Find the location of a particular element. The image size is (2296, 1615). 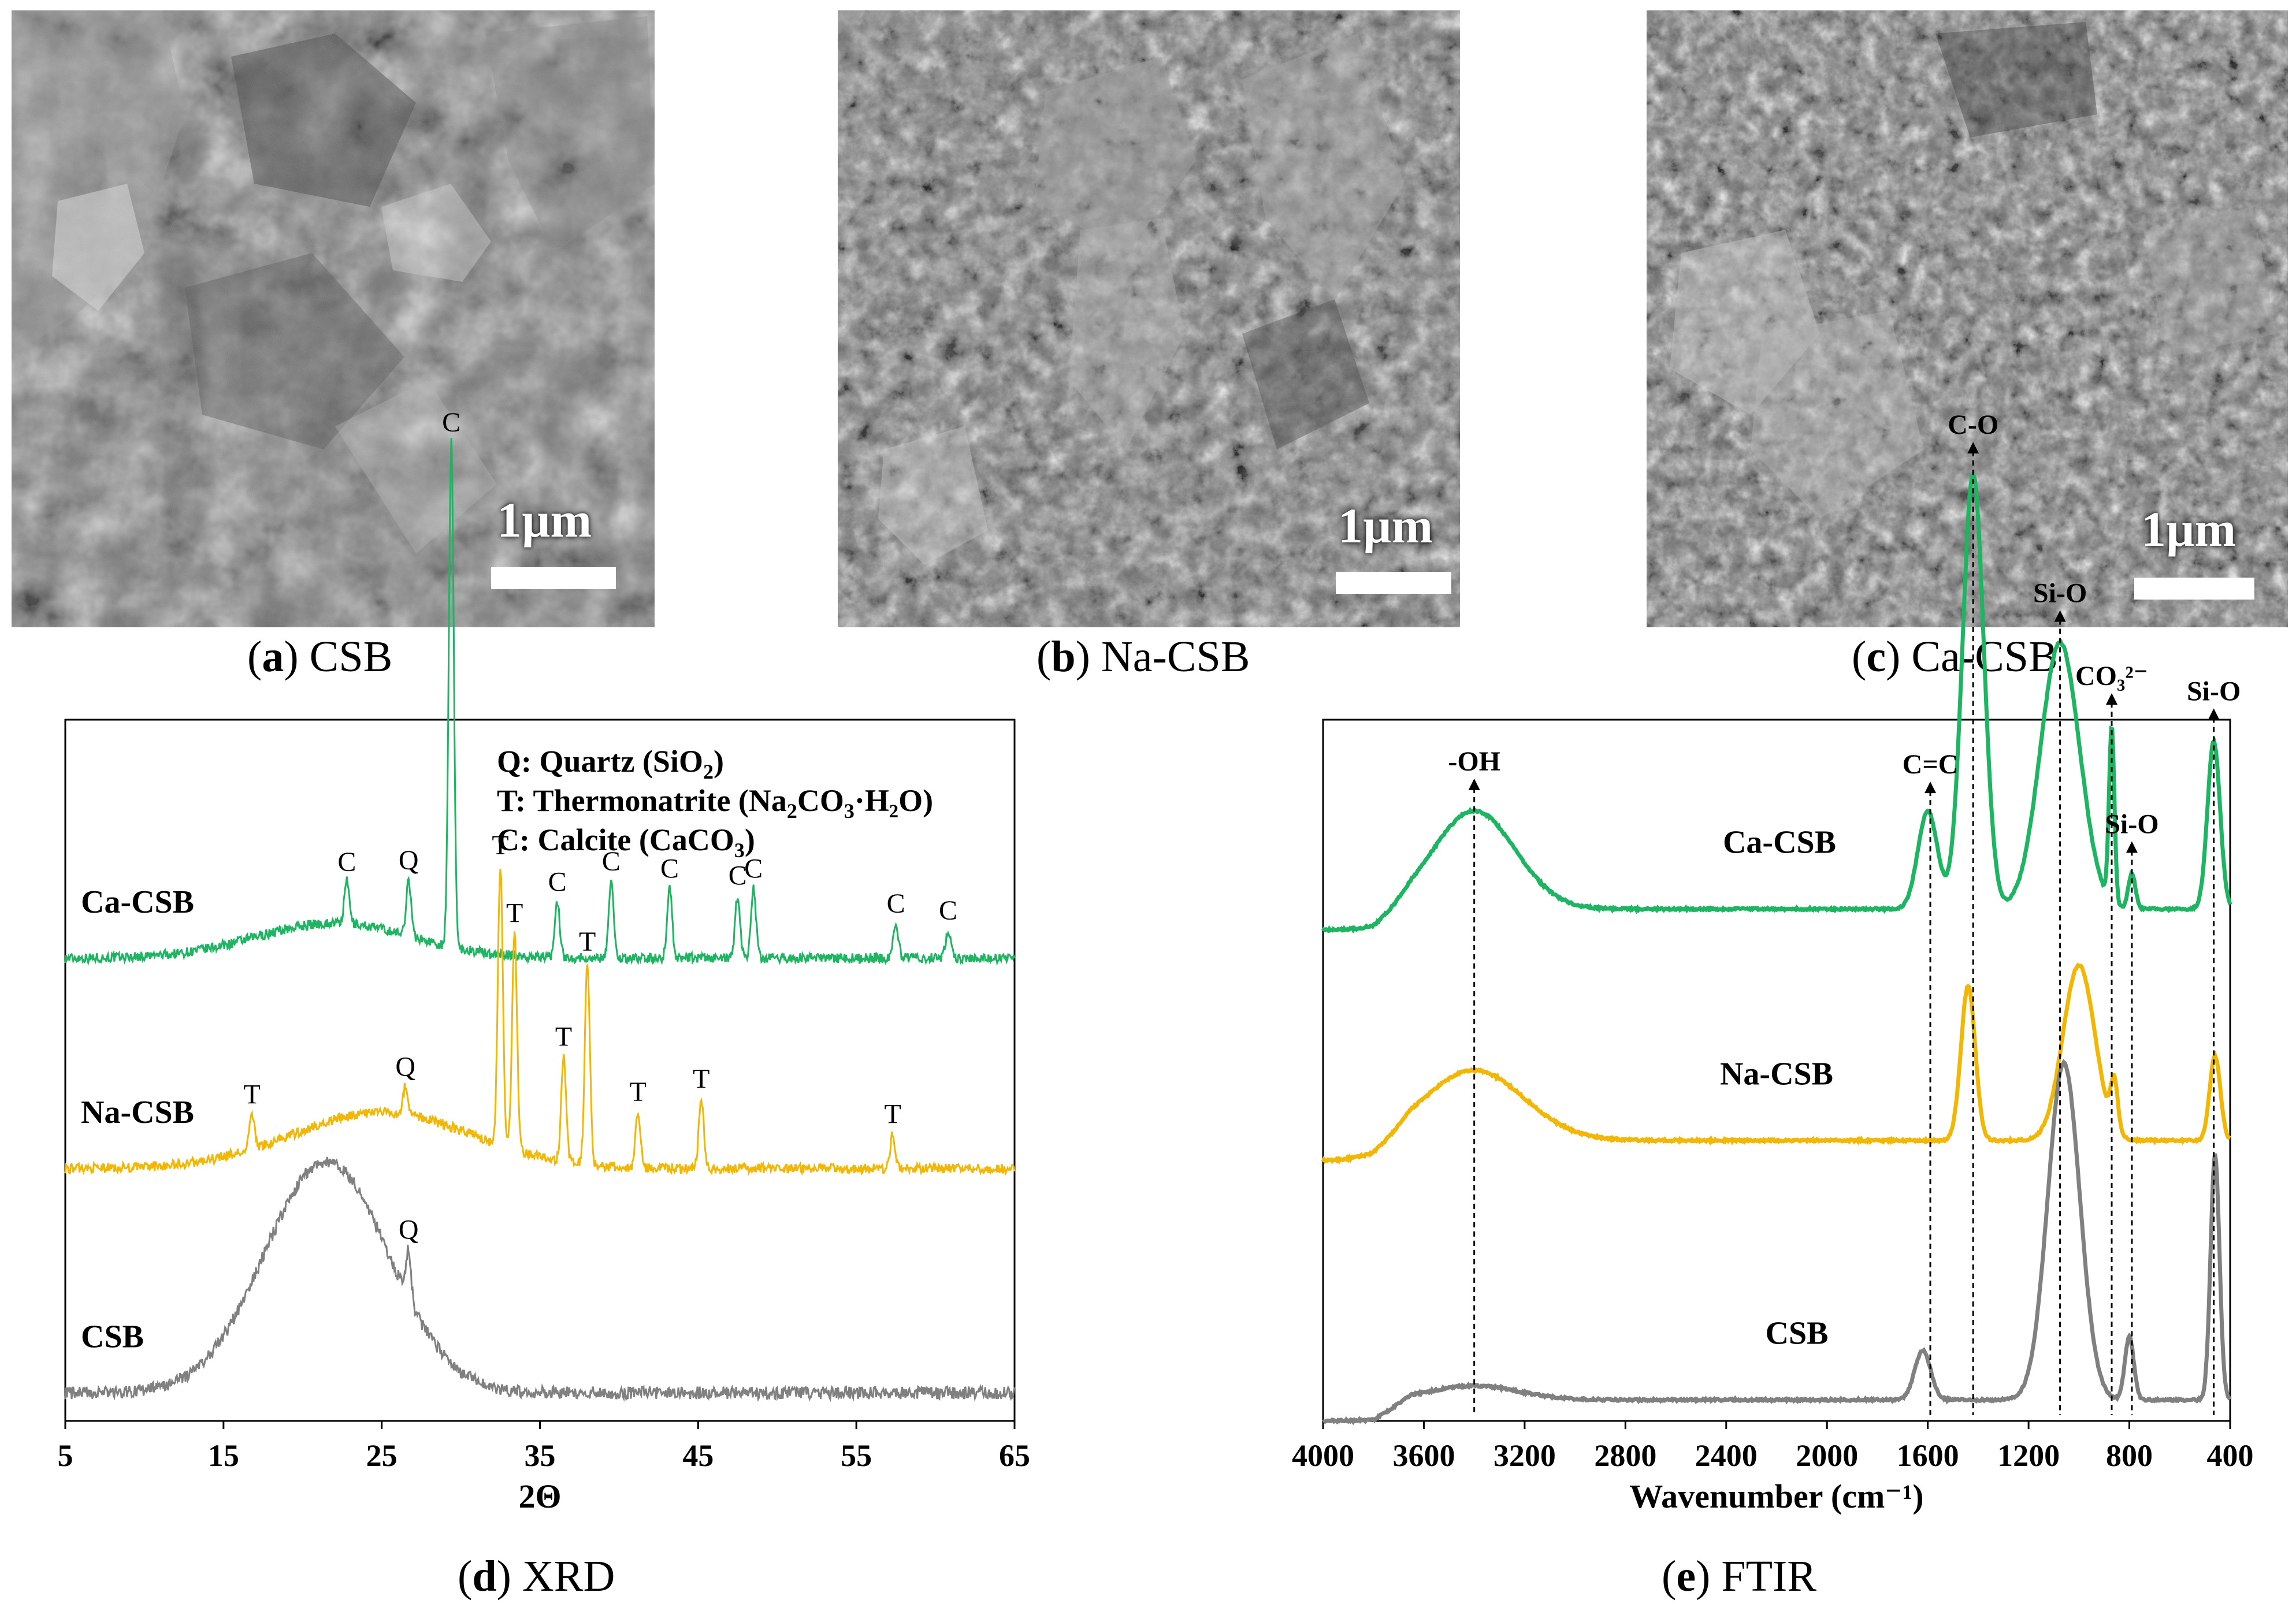

ftir-annotation-label: C=C is located at coordinates (1931, 764).